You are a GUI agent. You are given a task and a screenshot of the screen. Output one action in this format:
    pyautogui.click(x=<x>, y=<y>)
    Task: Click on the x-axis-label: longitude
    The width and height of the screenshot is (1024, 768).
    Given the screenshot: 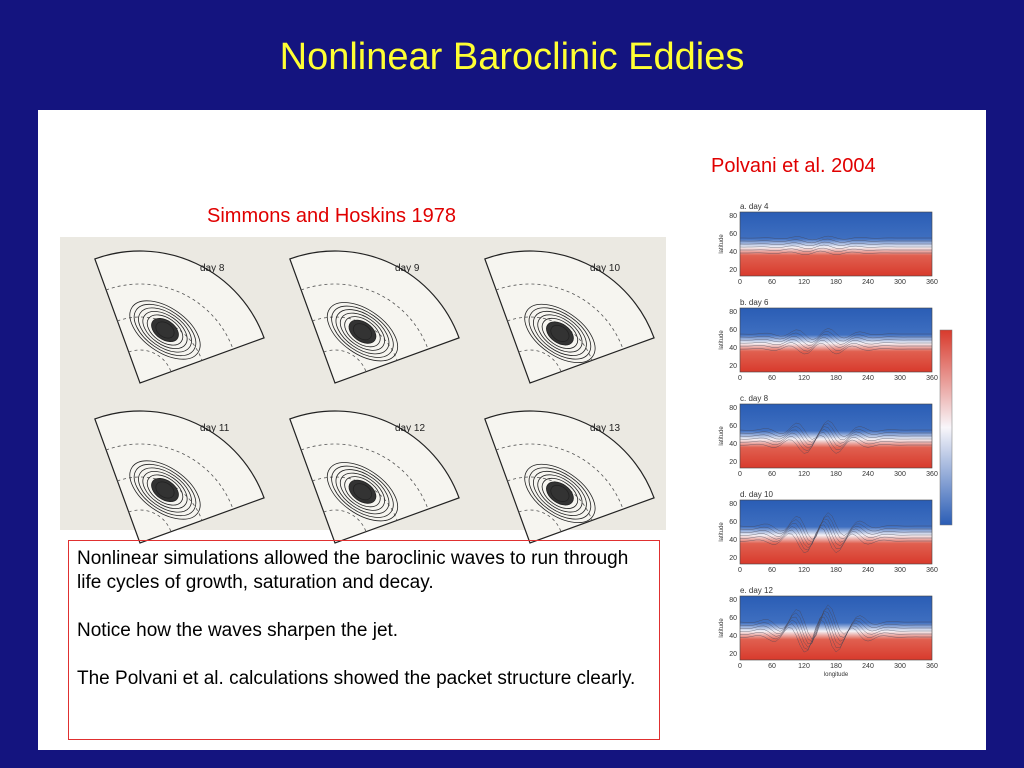 What is the action you would take?
    pyautogui.click(x=836, y=675)
    